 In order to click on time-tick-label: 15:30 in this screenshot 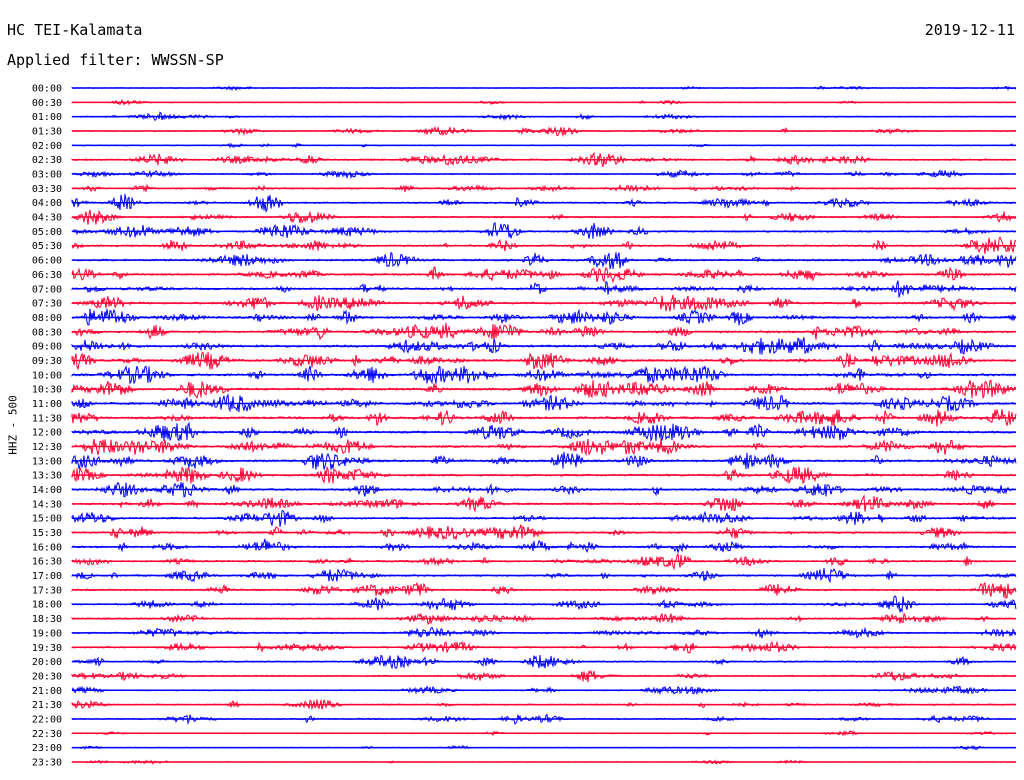, I will do `click(47, 533)`.